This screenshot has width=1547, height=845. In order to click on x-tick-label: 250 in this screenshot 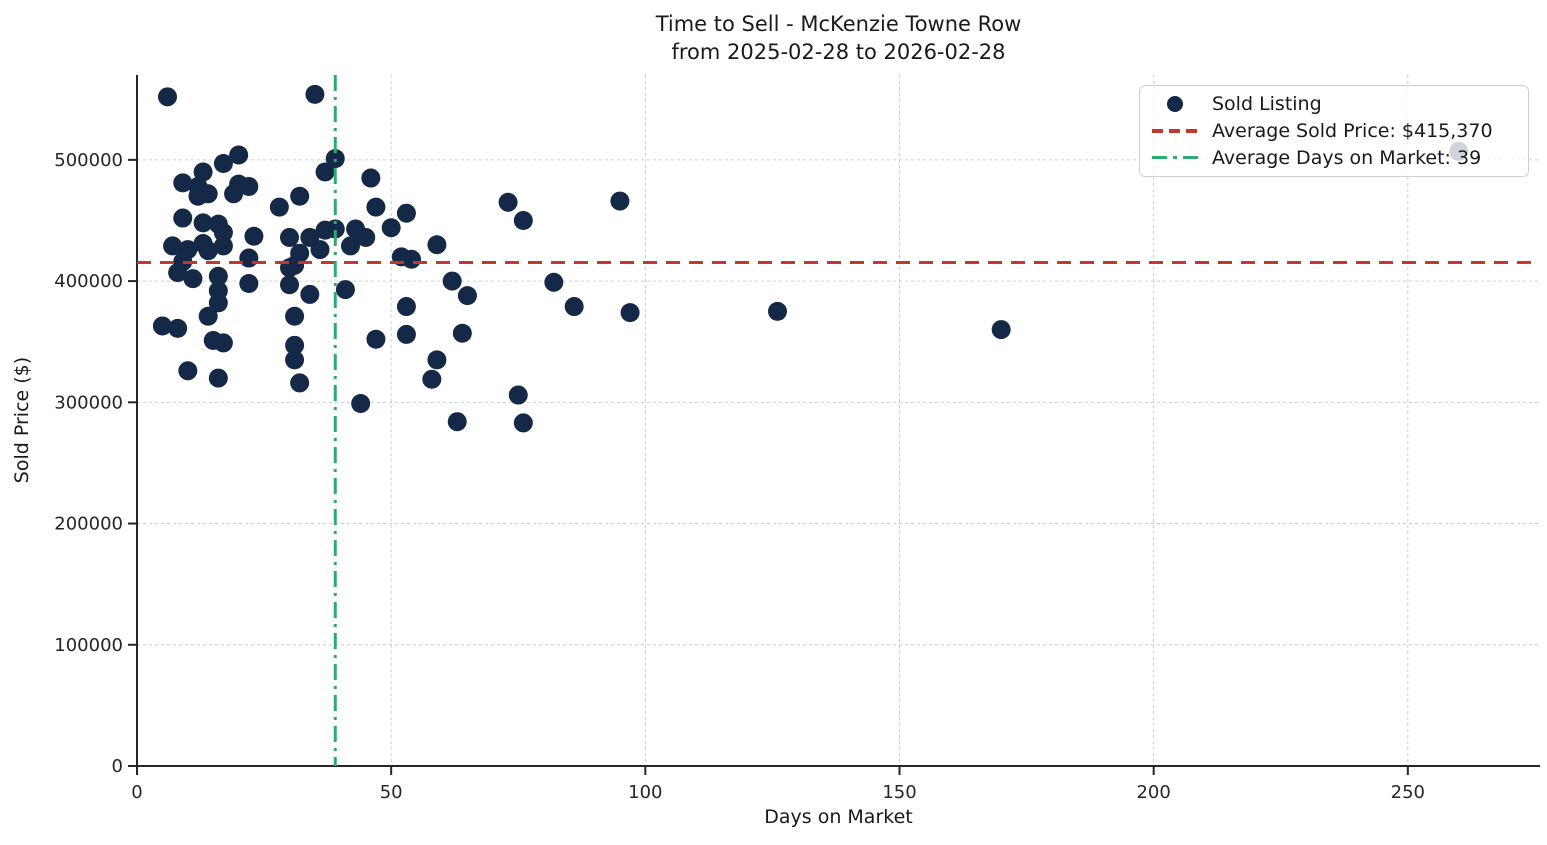, I will do `click(1408, 792)`.